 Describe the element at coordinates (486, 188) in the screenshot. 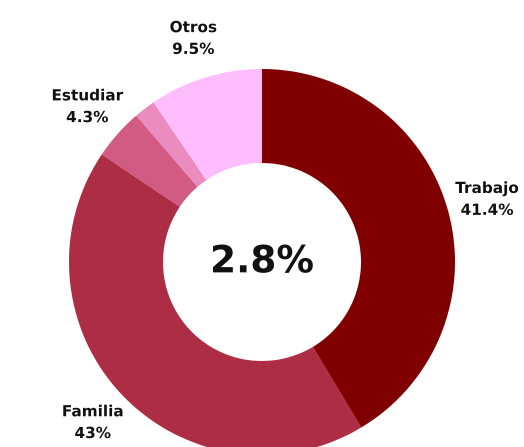

I see `slice-label: Trabajo` at that location.